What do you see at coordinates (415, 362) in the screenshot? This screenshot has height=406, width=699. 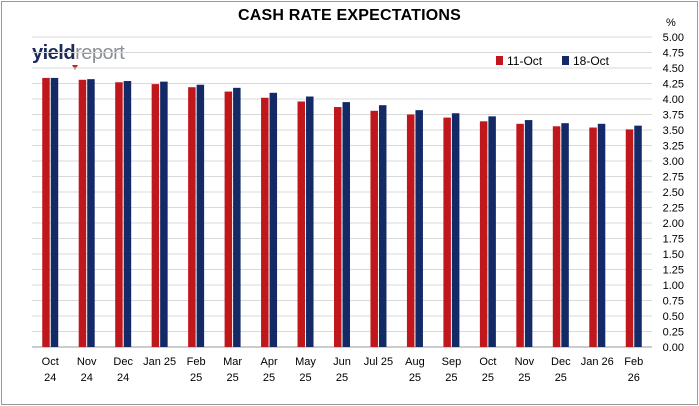 I see `x-tick-label: Aug` at bounding box center [415, 362].